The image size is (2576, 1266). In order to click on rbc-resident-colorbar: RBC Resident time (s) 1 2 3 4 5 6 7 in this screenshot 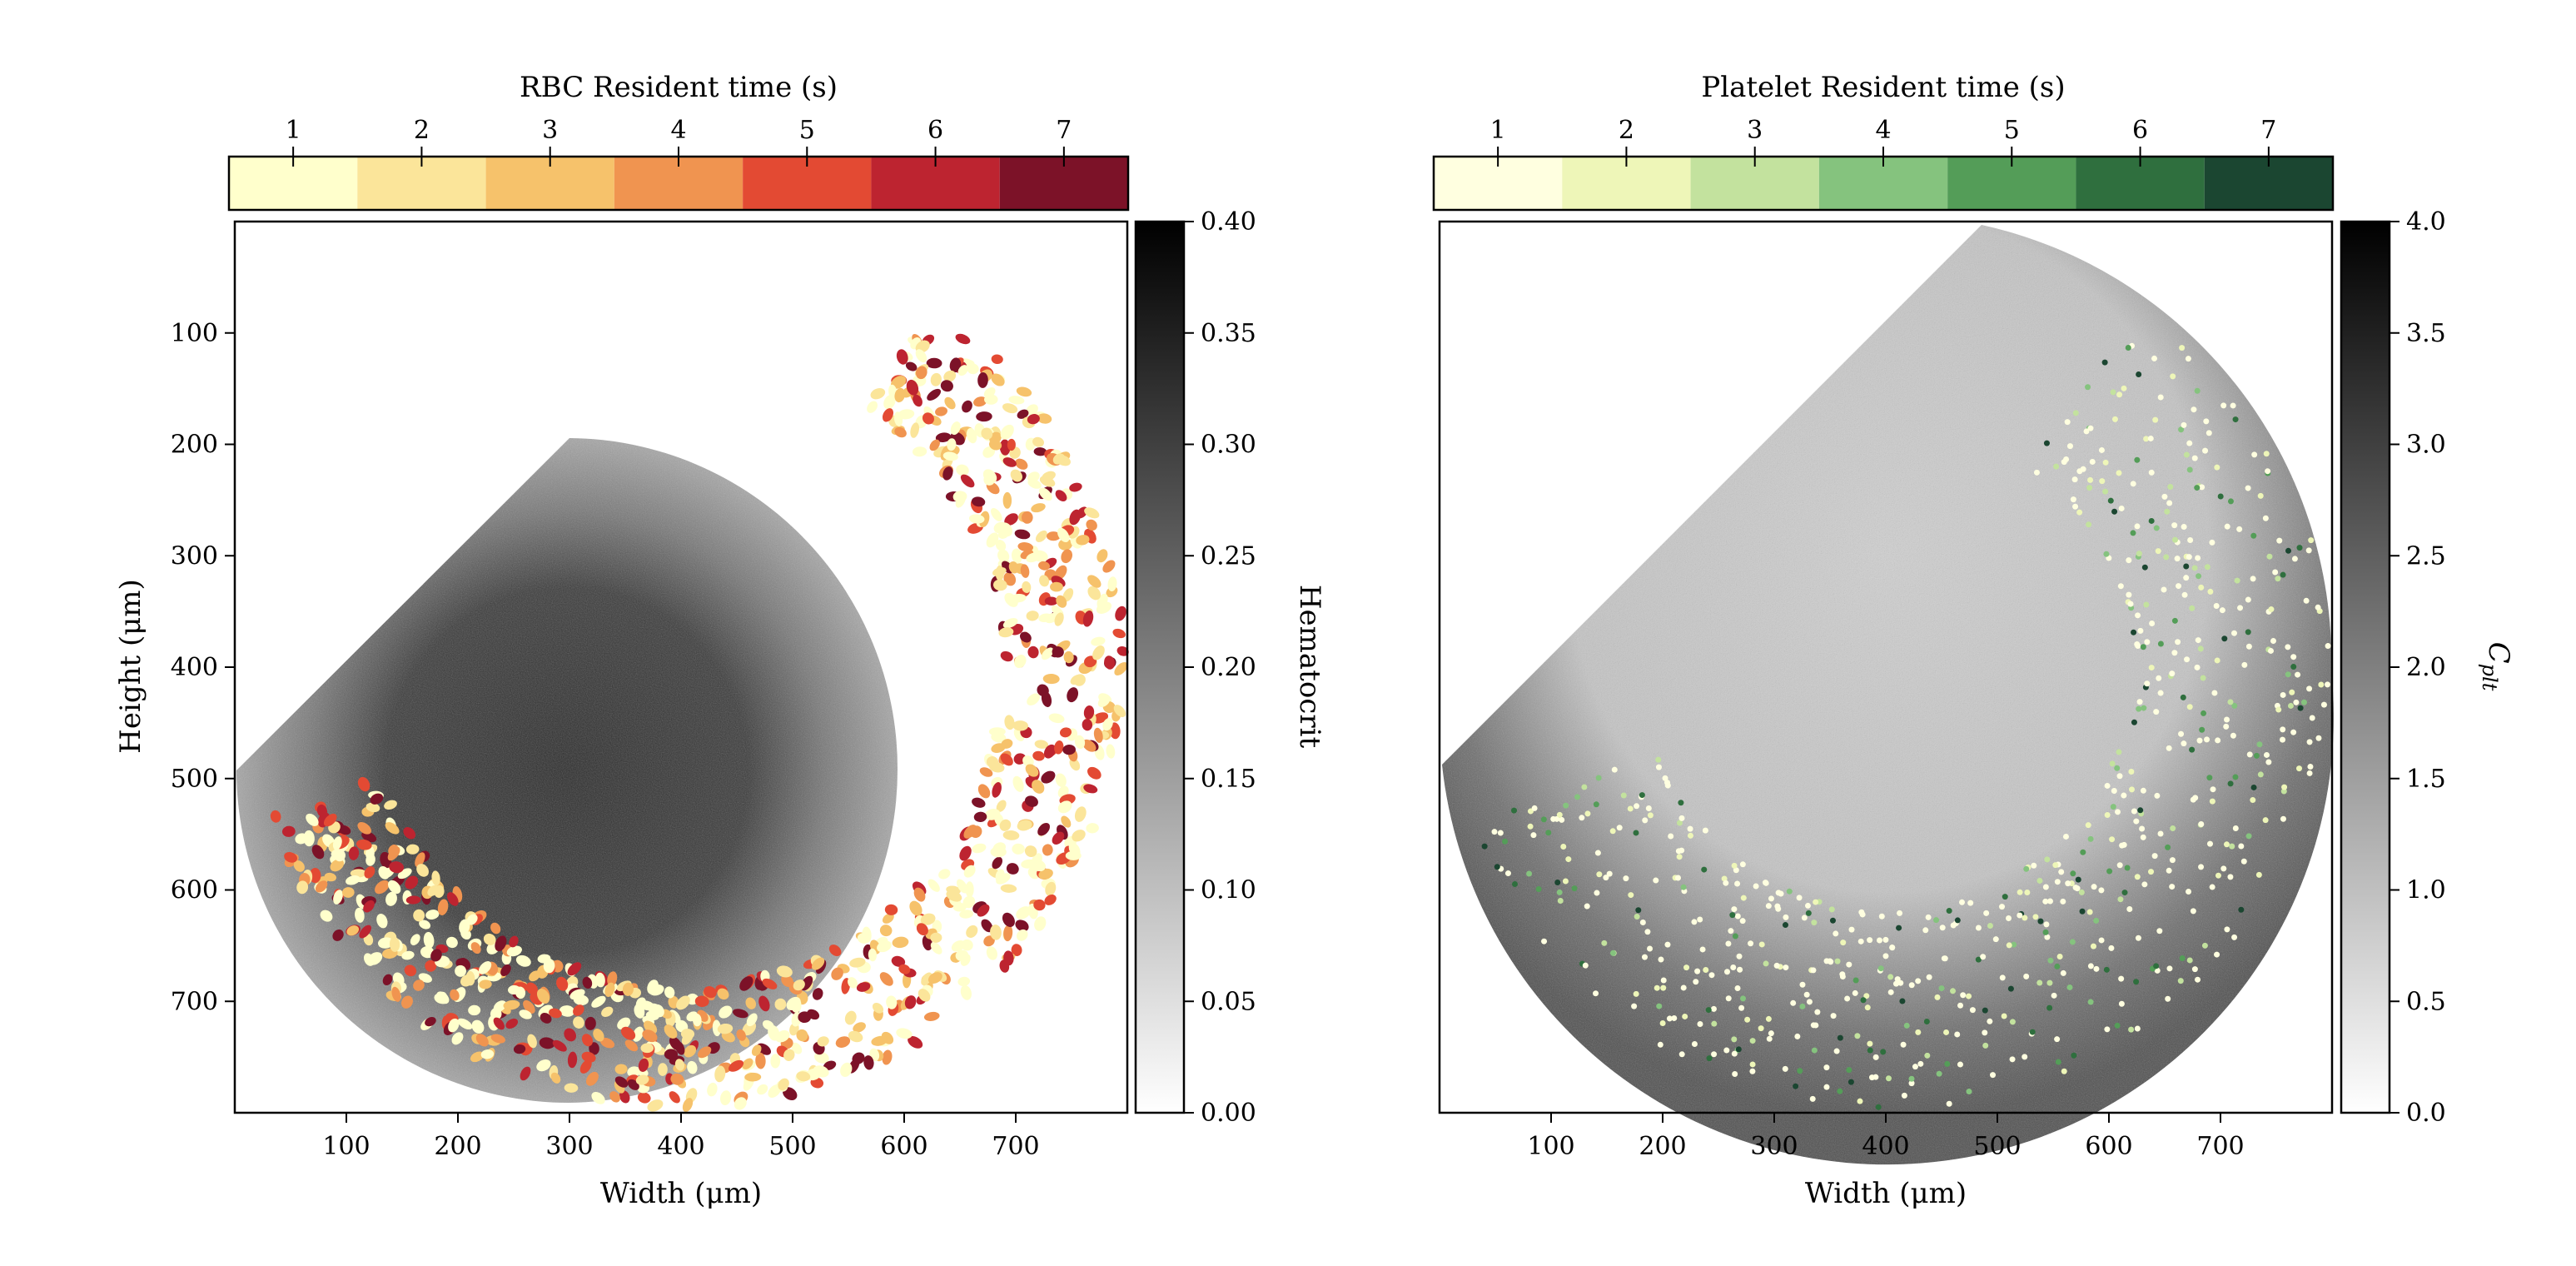, I will do `click(678, 142)`.